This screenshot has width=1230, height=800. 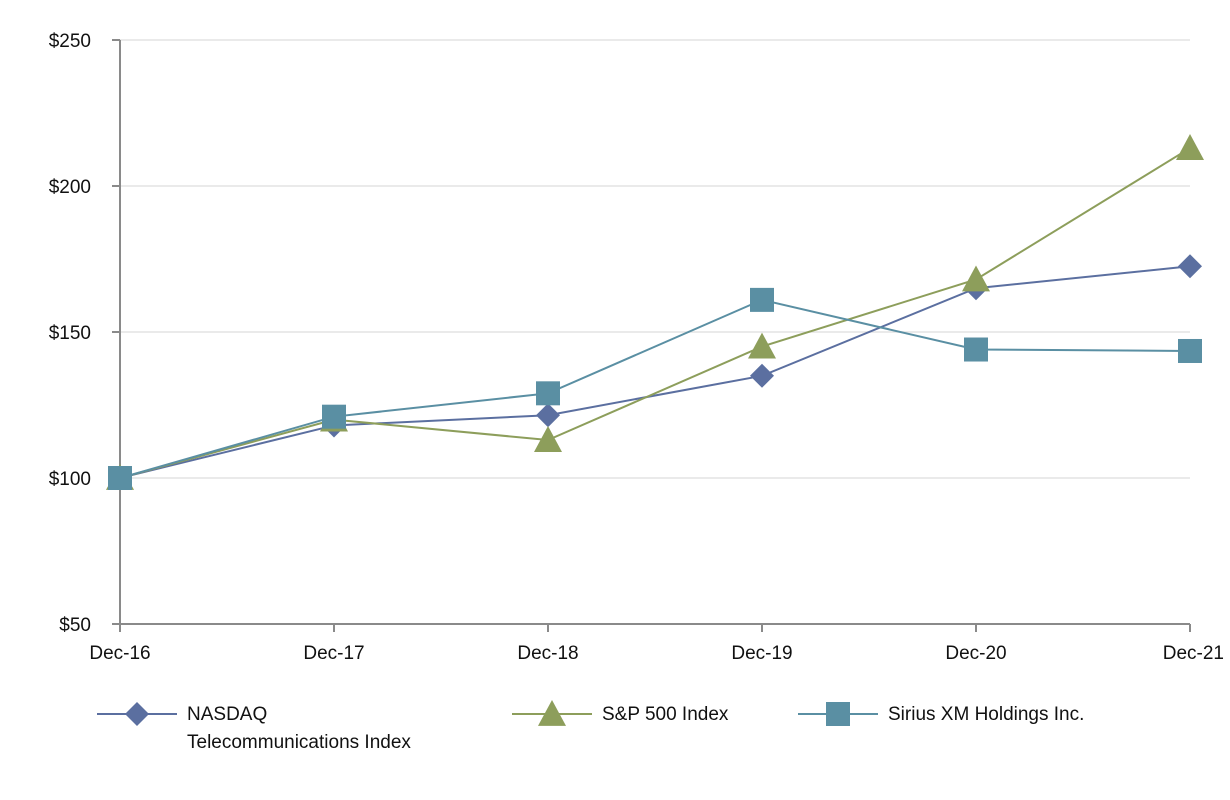 What do you see at coordinates (70, 333) in the screenshot?
I see `y-tick-label: $150` at bounding box center [70, 333].